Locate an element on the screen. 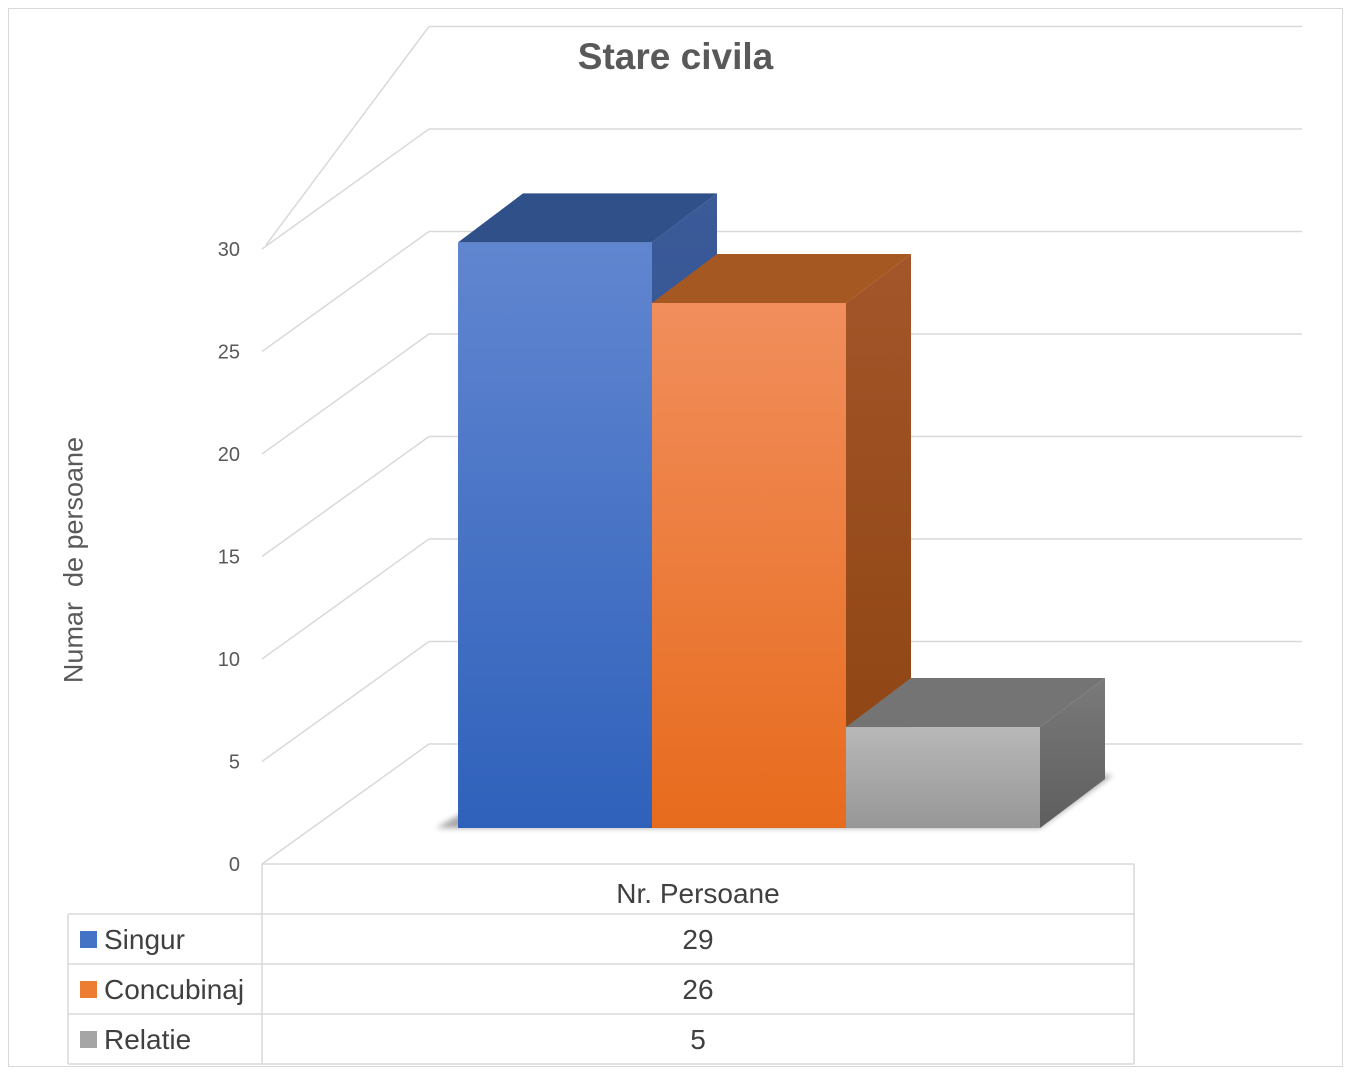 This screenshot has width=1351, height=1075. y-axis-ticks: 0 5 10 15 20 25 30 is located at coordinates (229, 557).